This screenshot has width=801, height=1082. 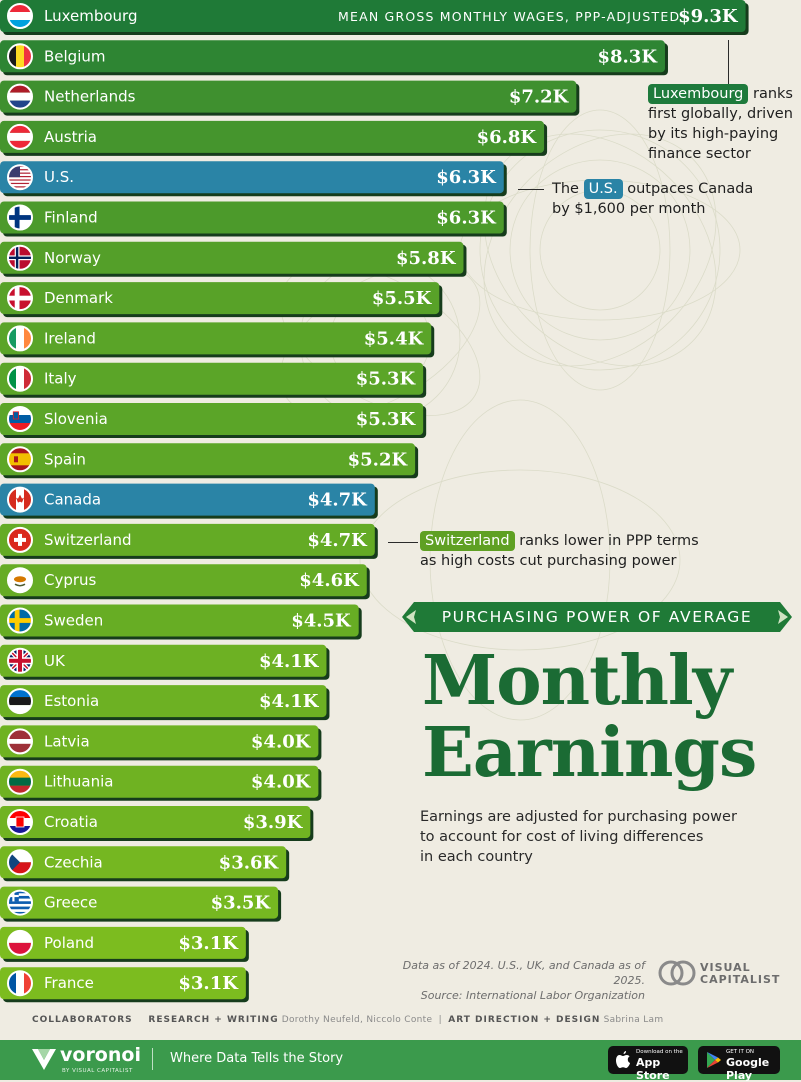 What do you see at coordinates (20, 298) in the screenshot?
I see `denmark-flag-icon` at bounding box center [20, 298].